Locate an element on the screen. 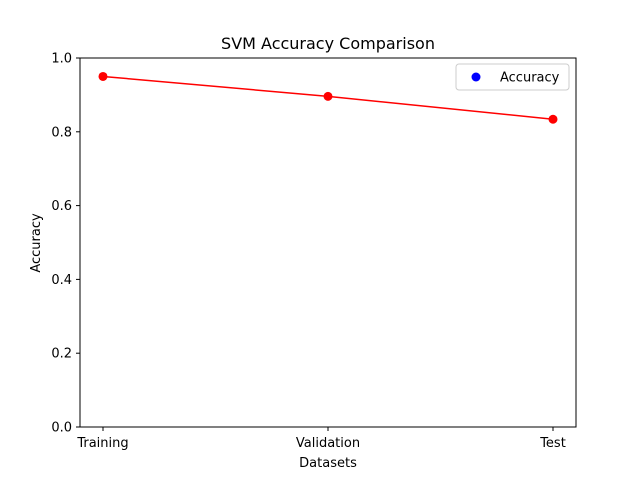 Image resolution: width=640 pixels, height=480 pixels. y-tick-label: 0.2 is located at coordinates (61, 354).